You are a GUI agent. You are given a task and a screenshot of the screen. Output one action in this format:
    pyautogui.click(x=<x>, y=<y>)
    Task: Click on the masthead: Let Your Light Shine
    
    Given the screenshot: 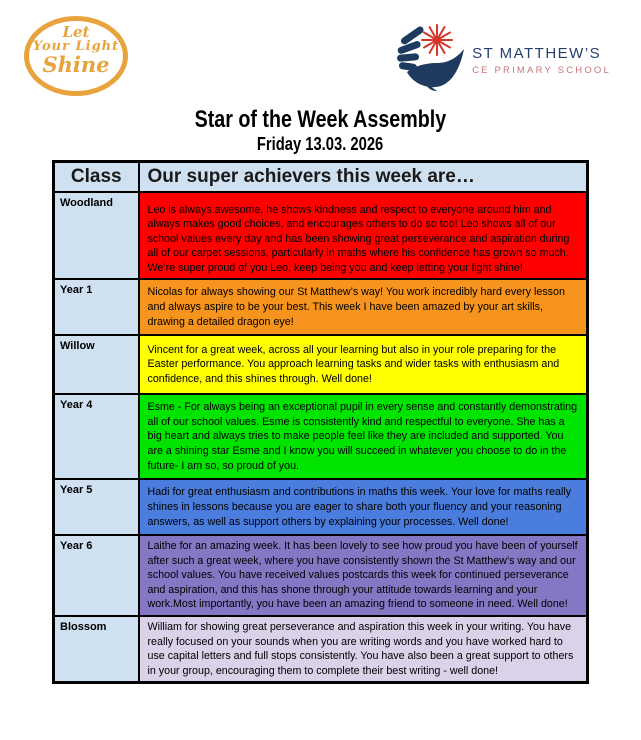 What is the action you would take?
    pyautogui.click(x=320, y=50)
    